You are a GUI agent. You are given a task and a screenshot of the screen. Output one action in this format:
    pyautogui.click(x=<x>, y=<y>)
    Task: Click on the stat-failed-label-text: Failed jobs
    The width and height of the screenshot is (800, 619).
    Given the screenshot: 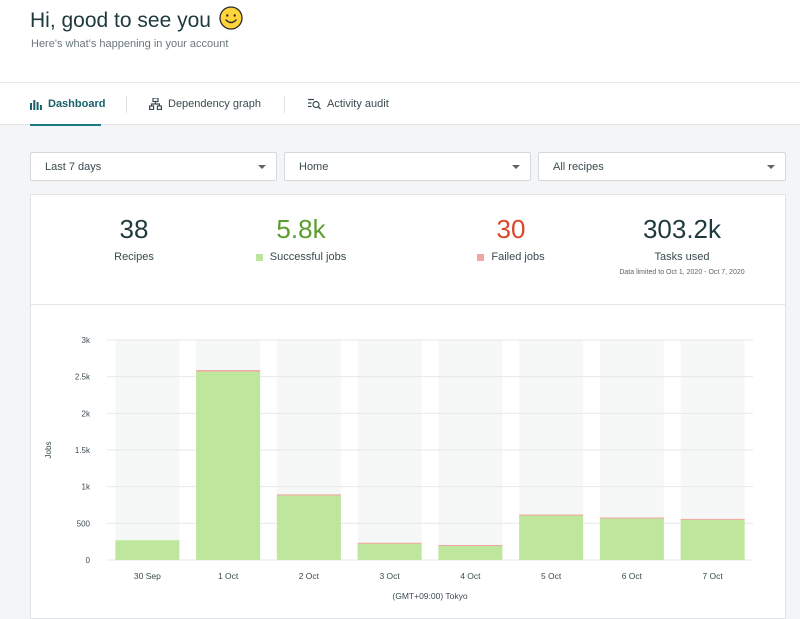 What is the action you would take?
    pyautogui.click(x=518, y=257)
    